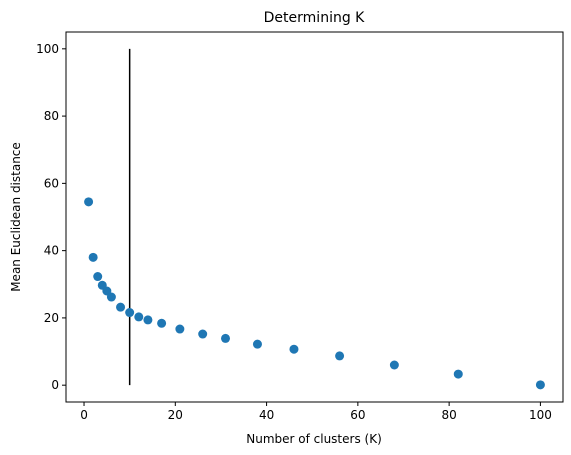 The image size is (571, 455). Describe the element at coordinates (357, 415) in the screenshot. I see `x-tick-label: 60` at that location.